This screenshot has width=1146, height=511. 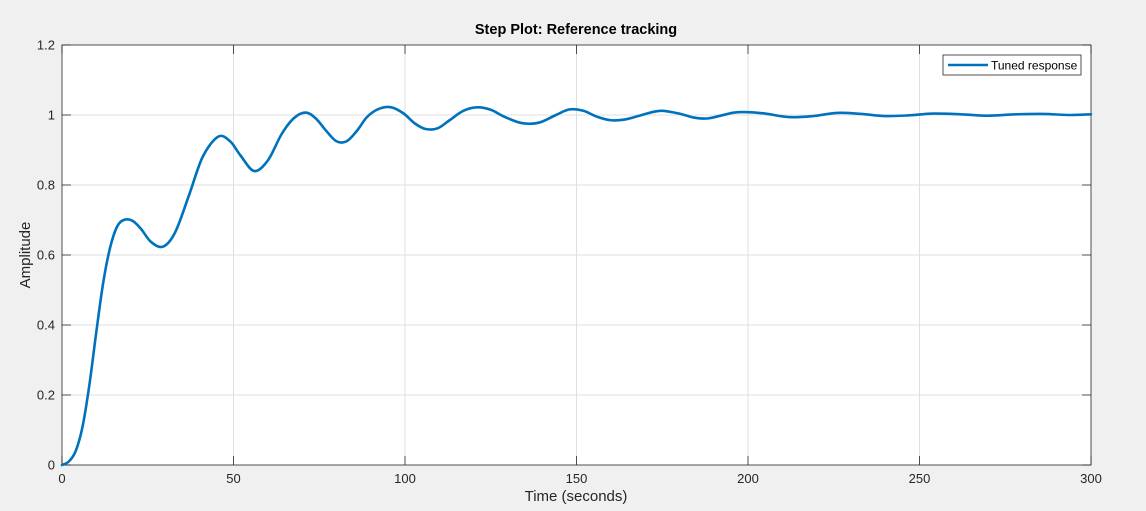 I want to click on legend-entry-label: Tuned response, so click(x=1034, y=66).